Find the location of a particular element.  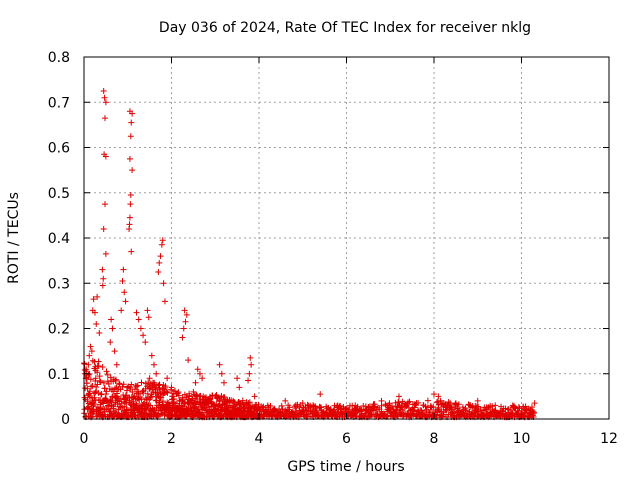

y-tick-label: 0 is located at coordinates (65, 420).